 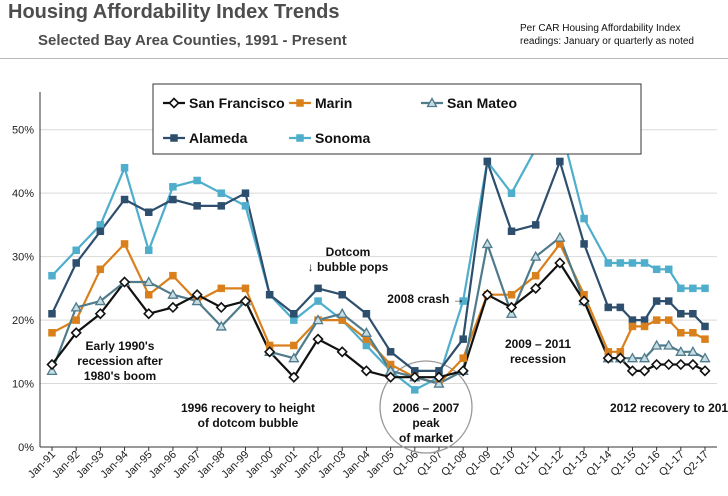 I want to click on legend-box, so click(x=397, y=119).